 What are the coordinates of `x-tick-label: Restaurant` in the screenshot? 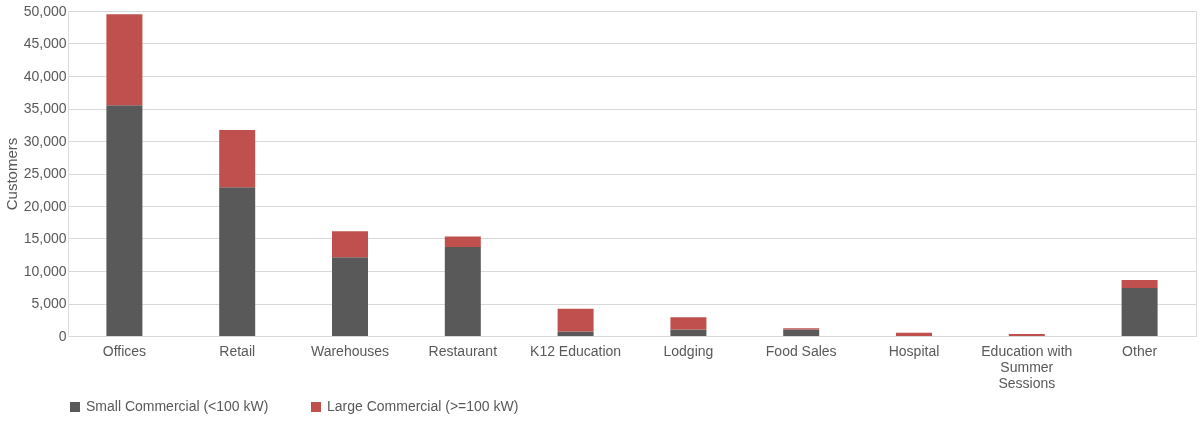 It's located at (463, 350).